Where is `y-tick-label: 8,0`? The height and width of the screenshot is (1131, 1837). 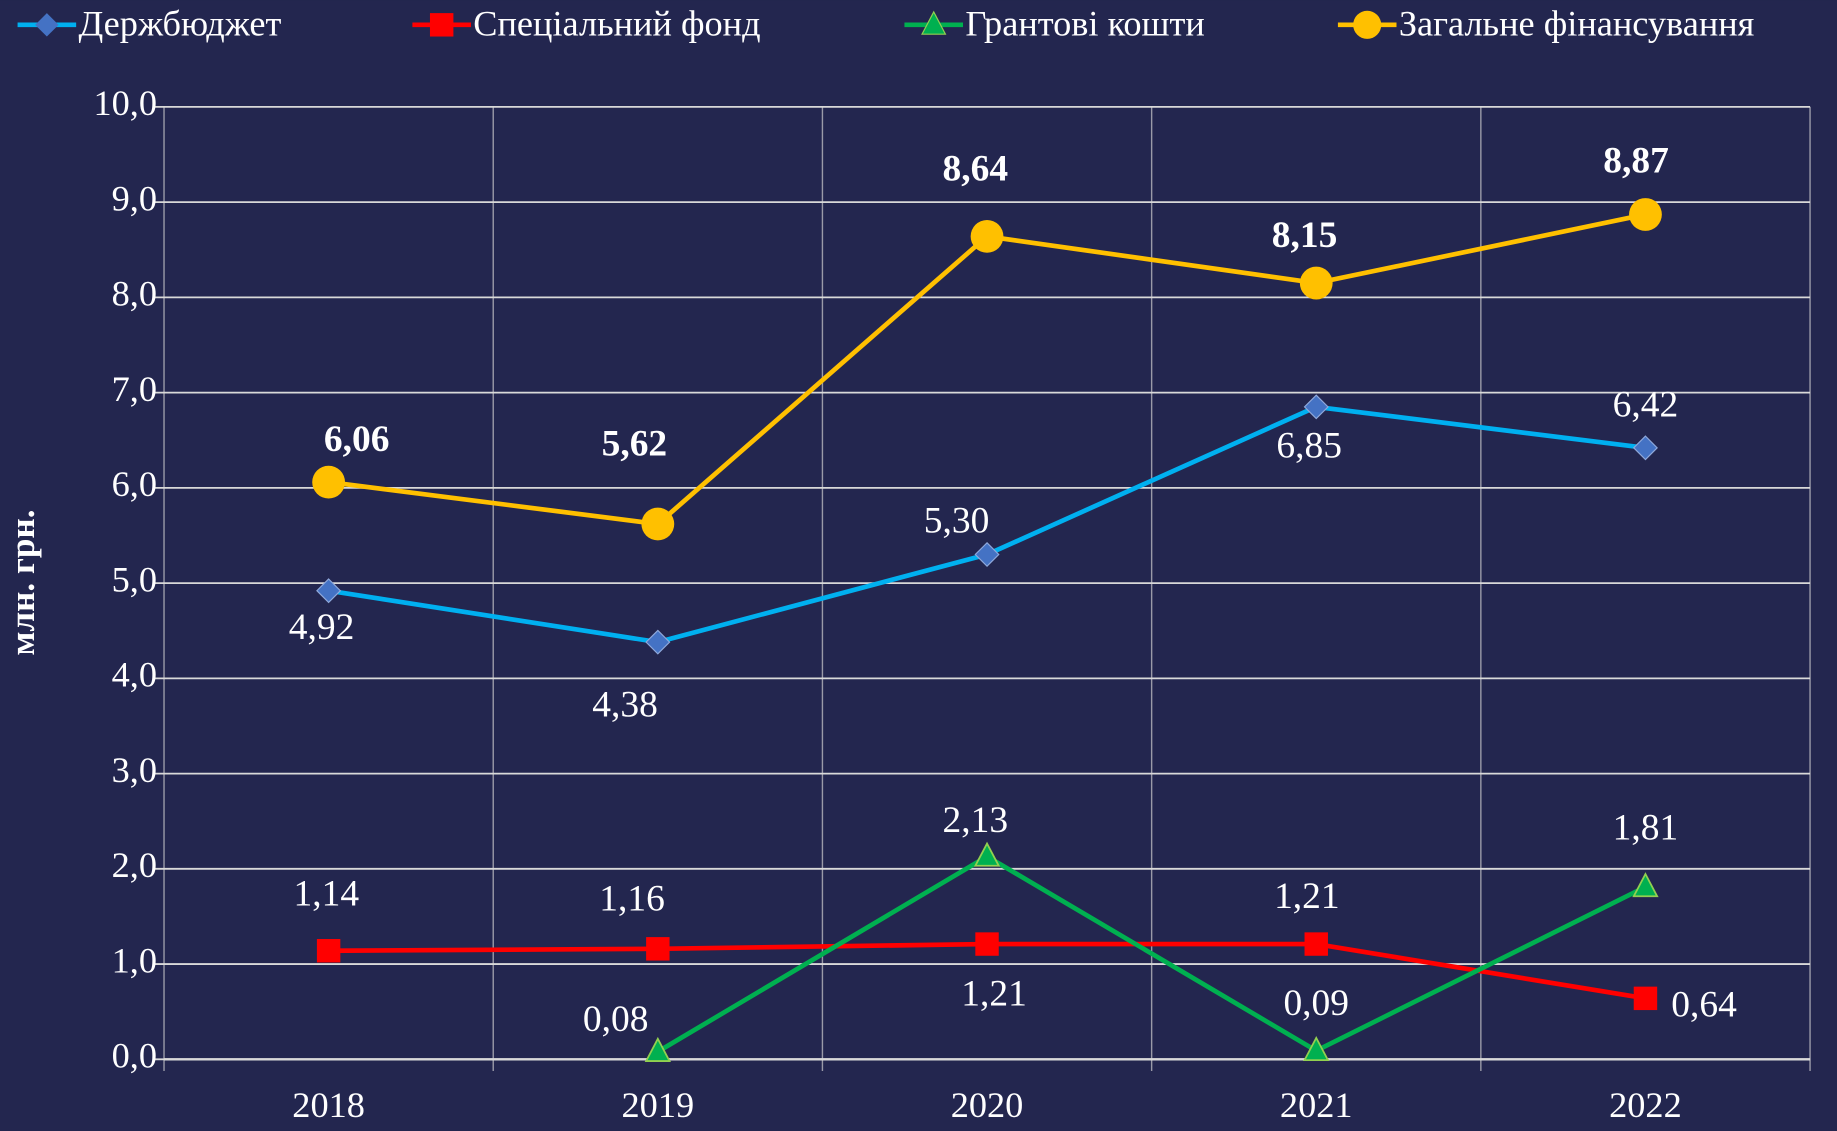
y-tick-label: 8,0 is located at coordinates (134, 294).